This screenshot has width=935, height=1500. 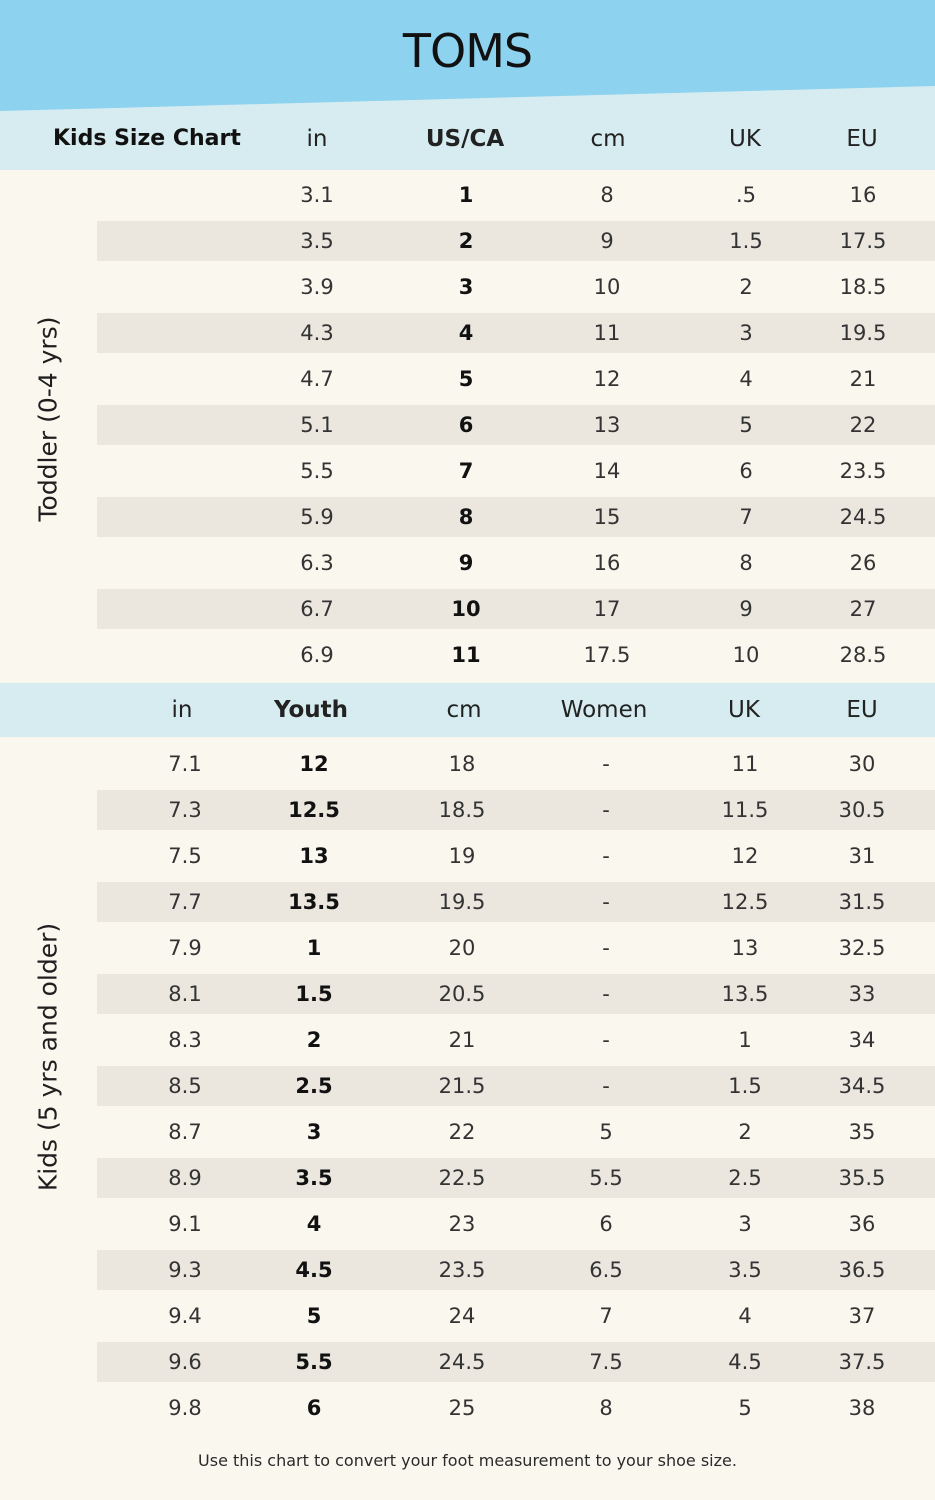 What do you see at coordinates (862, 139) in the screenshot?
I see `toddler-header-eu: EU` at bounding box center [862, 139].